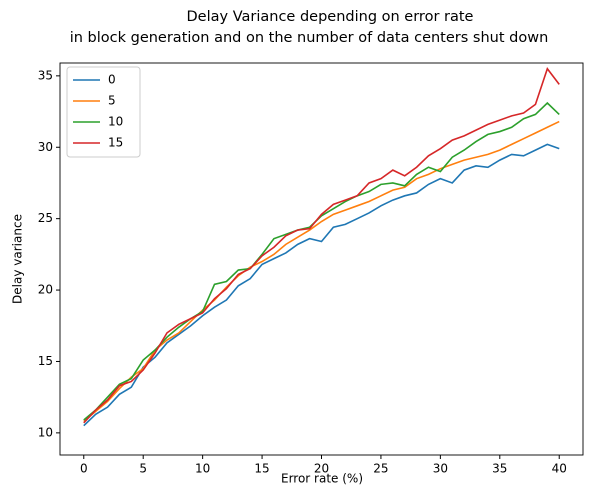  What do you see at coordinates (321, 469) in the screenshot?
I see `x-tick-label: 20` at bounding box center [321, 469].